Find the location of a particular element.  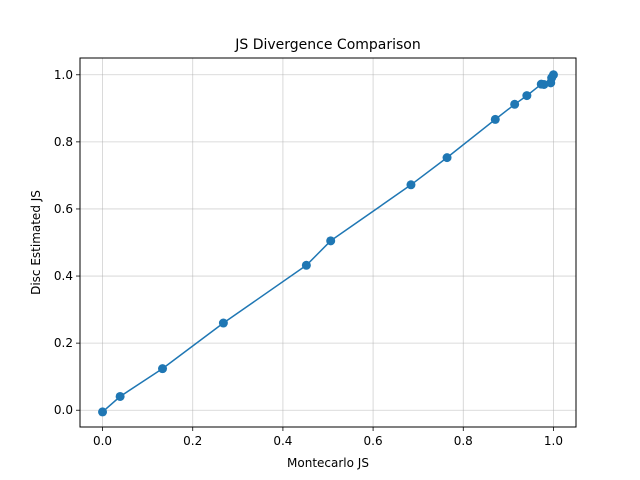

y-tick-label: 0.4 is located at coordinates (63, 276).